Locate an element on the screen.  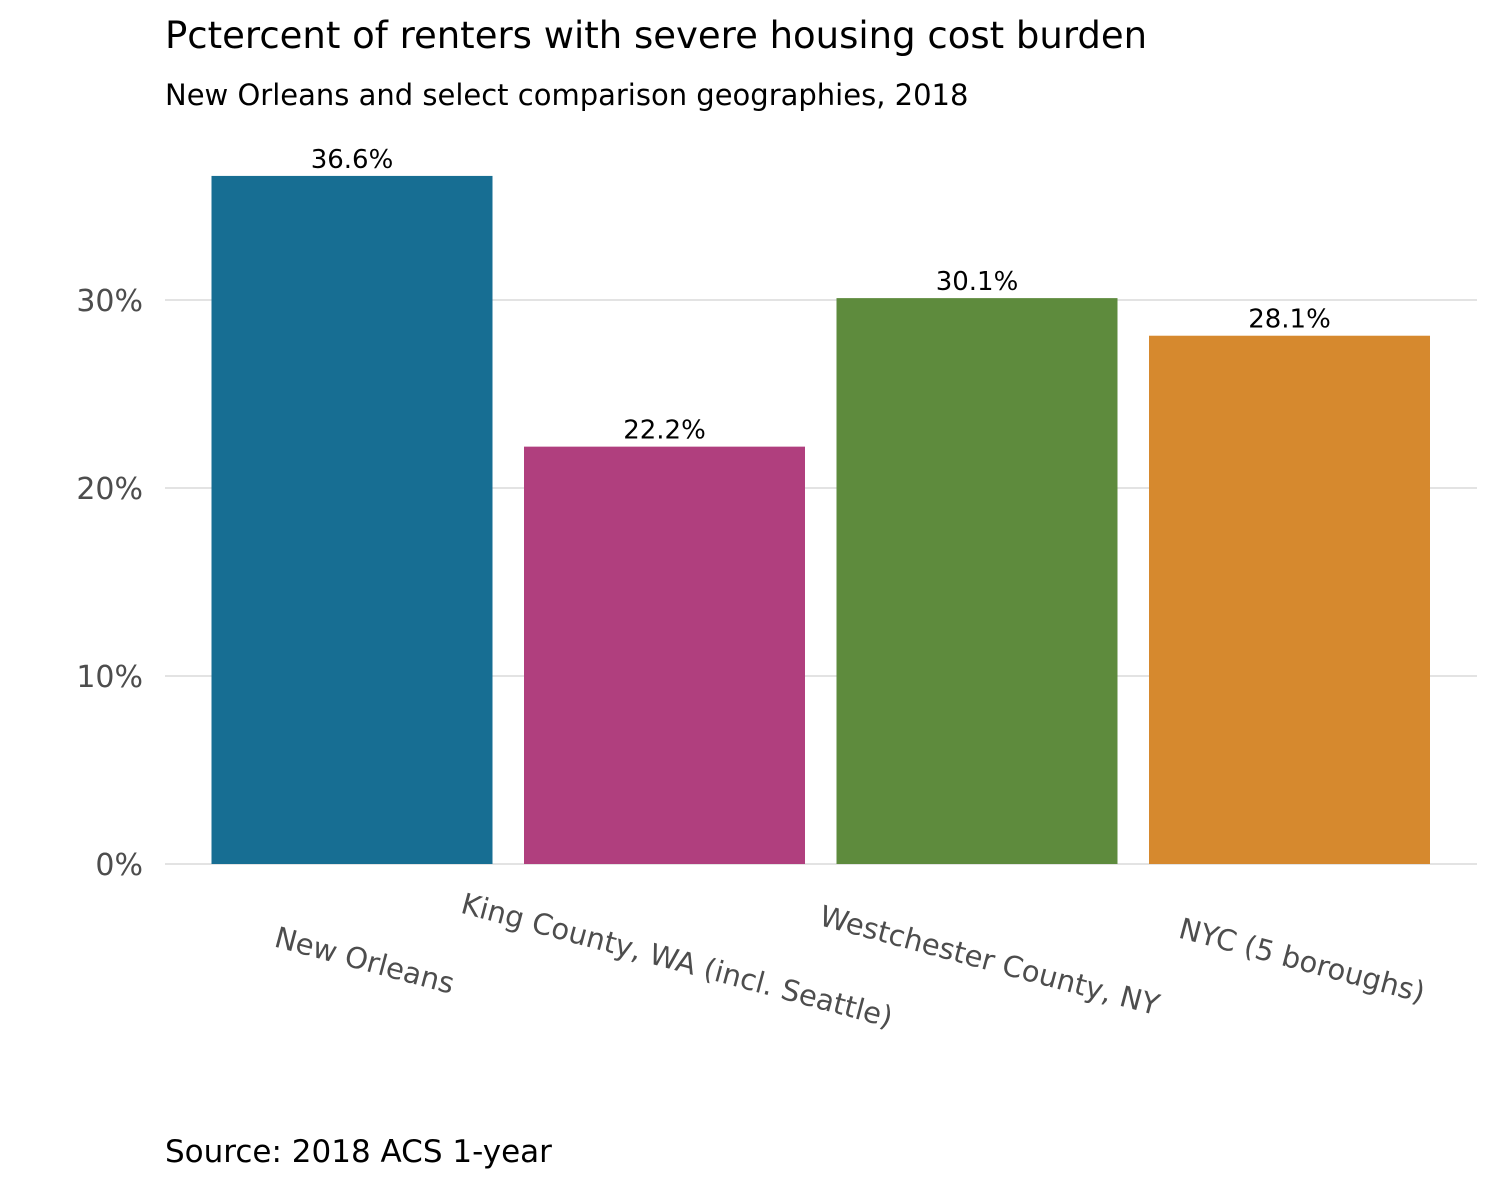
x-tick-label: NYC (5 boroughs) is located at coordinates (1301, 960).